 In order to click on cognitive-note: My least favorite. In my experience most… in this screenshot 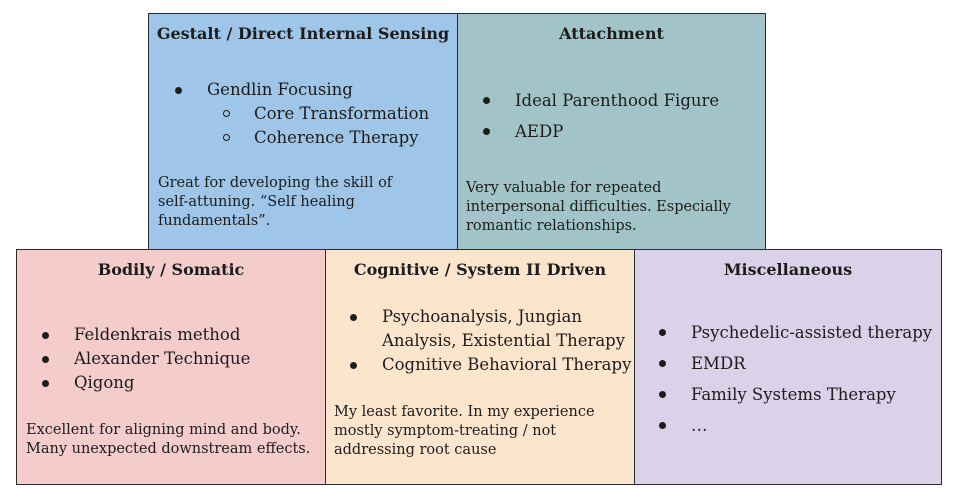, I will do `click(464, 431)`.